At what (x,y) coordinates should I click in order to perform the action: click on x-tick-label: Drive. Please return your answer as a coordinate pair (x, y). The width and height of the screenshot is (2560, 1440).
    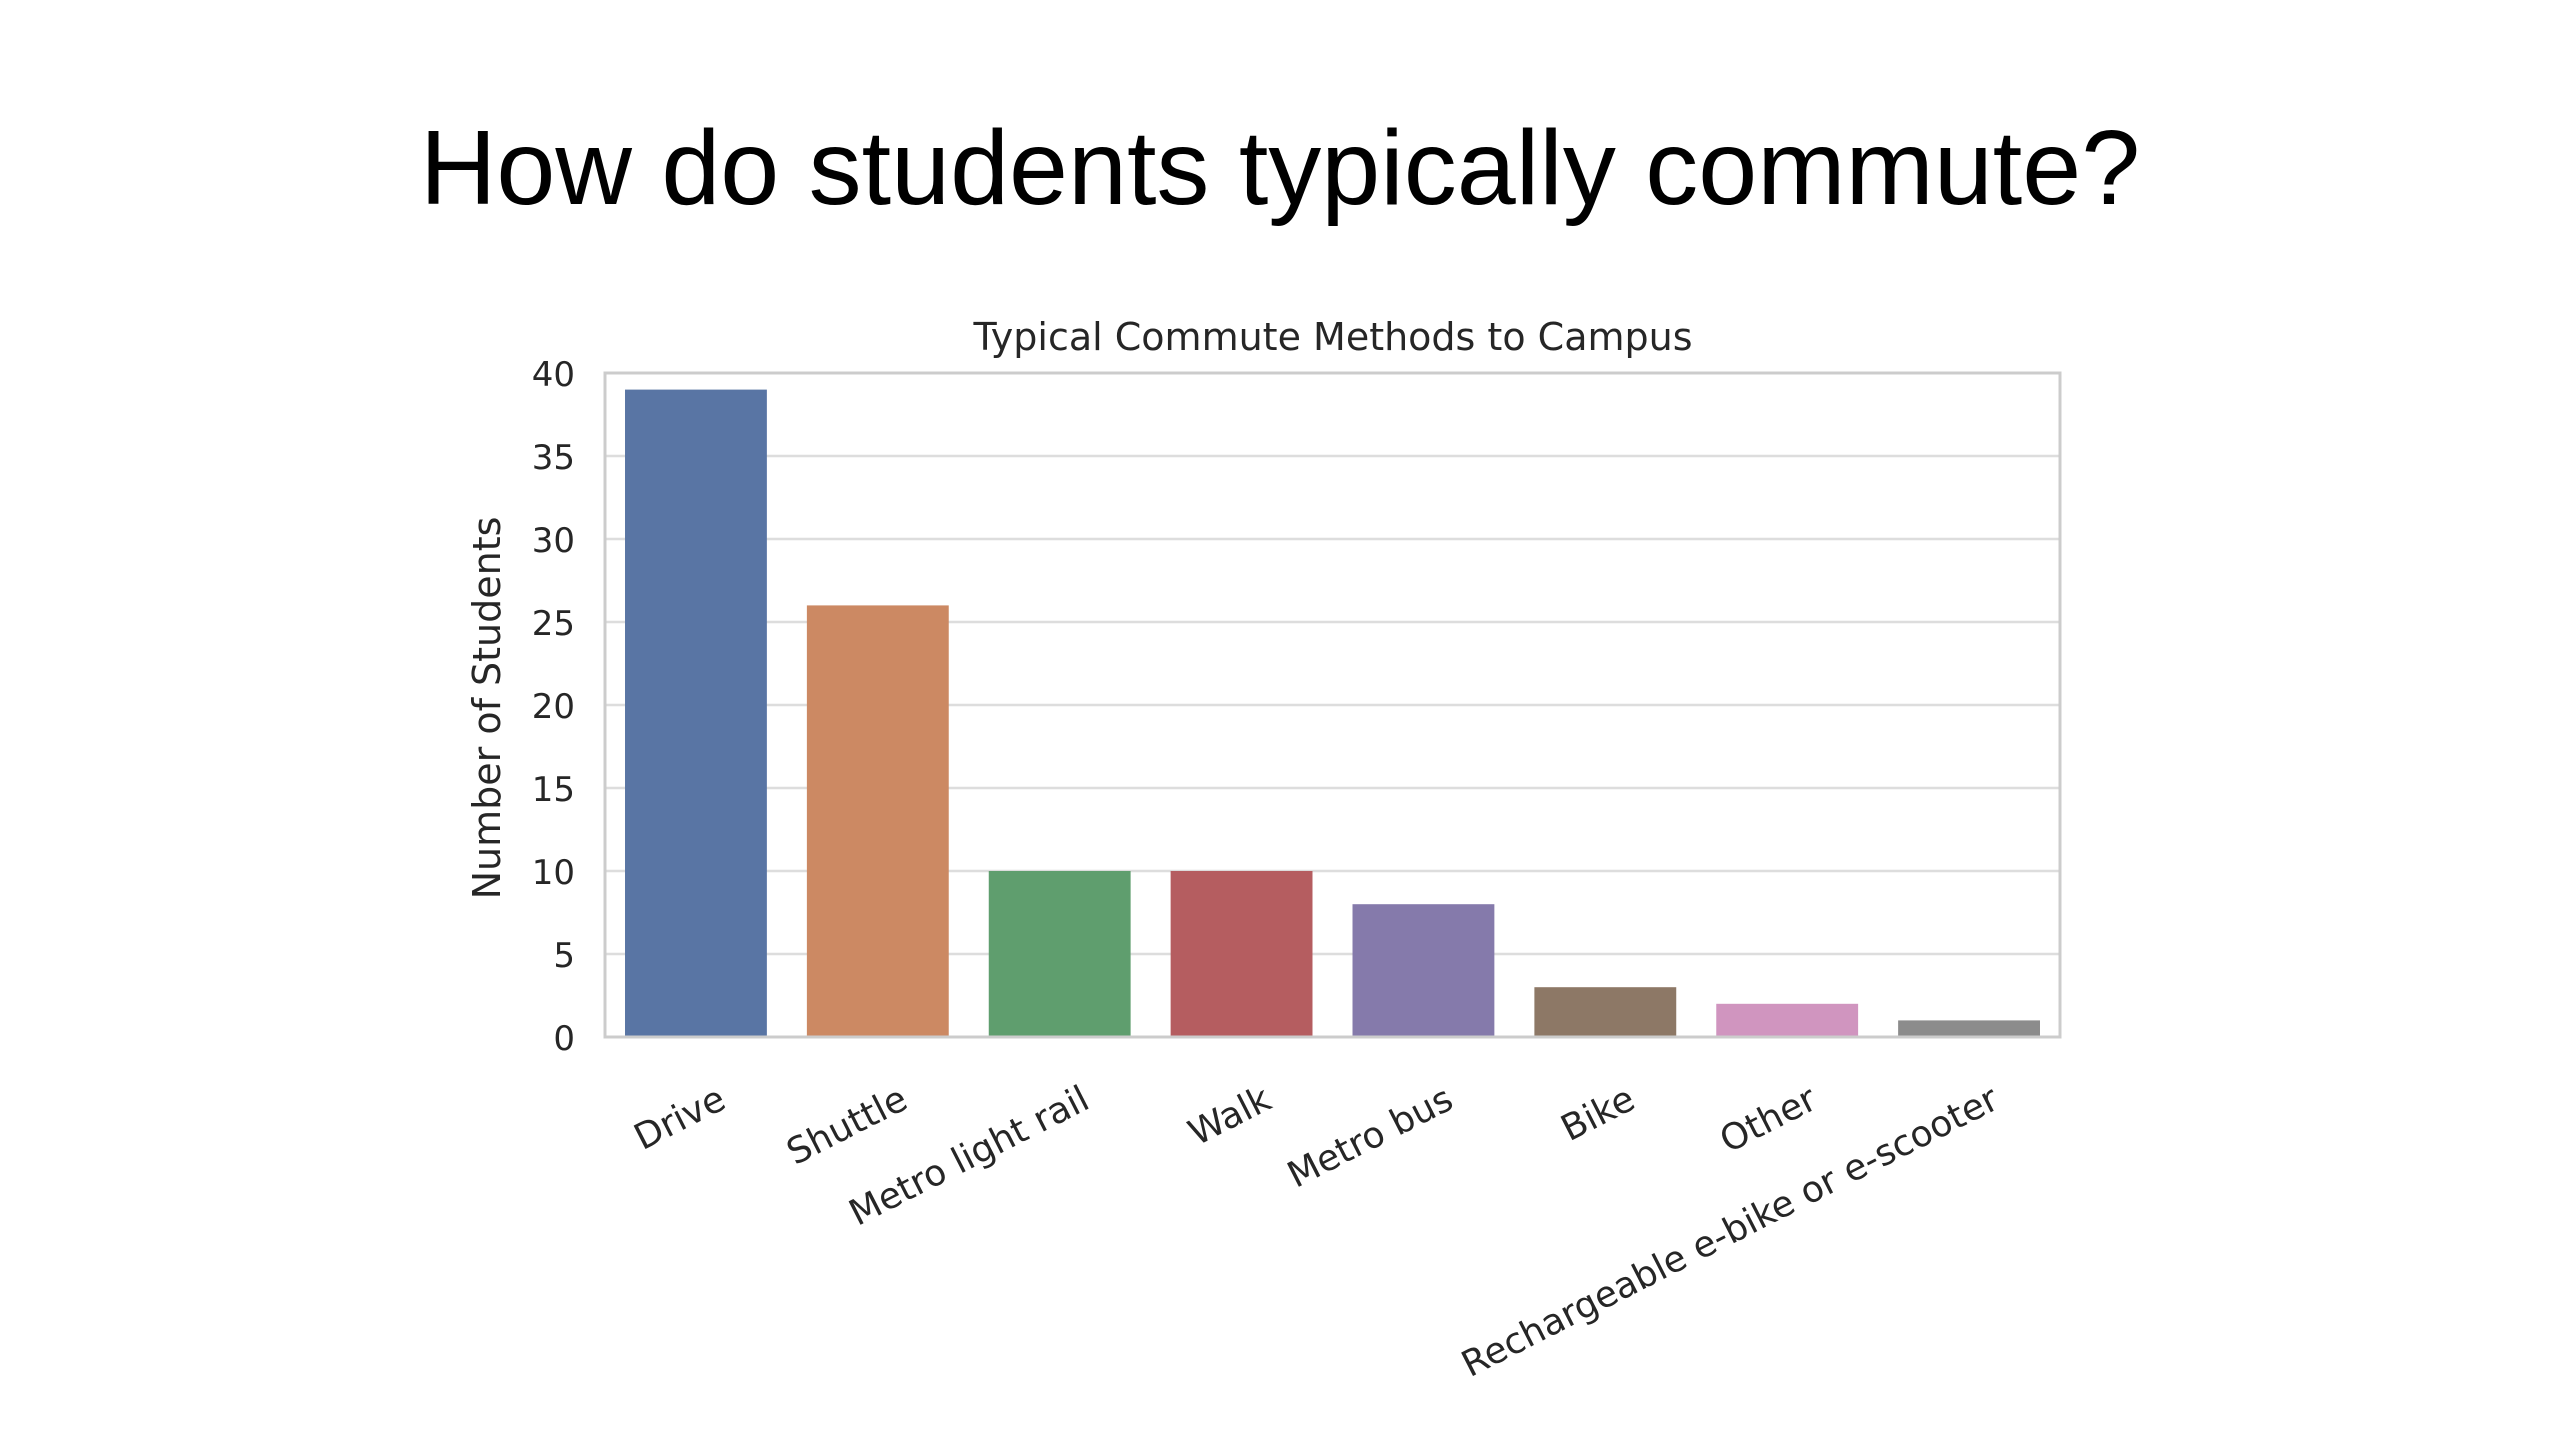
    Looking at the image, I should click on (680, 1118).